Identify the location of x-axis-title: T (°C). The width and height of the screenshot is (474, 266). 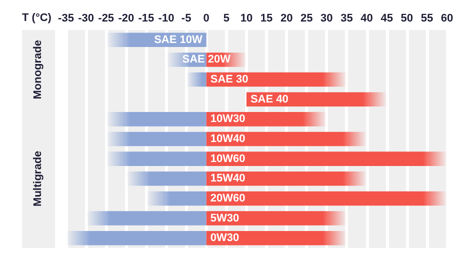
(37, 18).